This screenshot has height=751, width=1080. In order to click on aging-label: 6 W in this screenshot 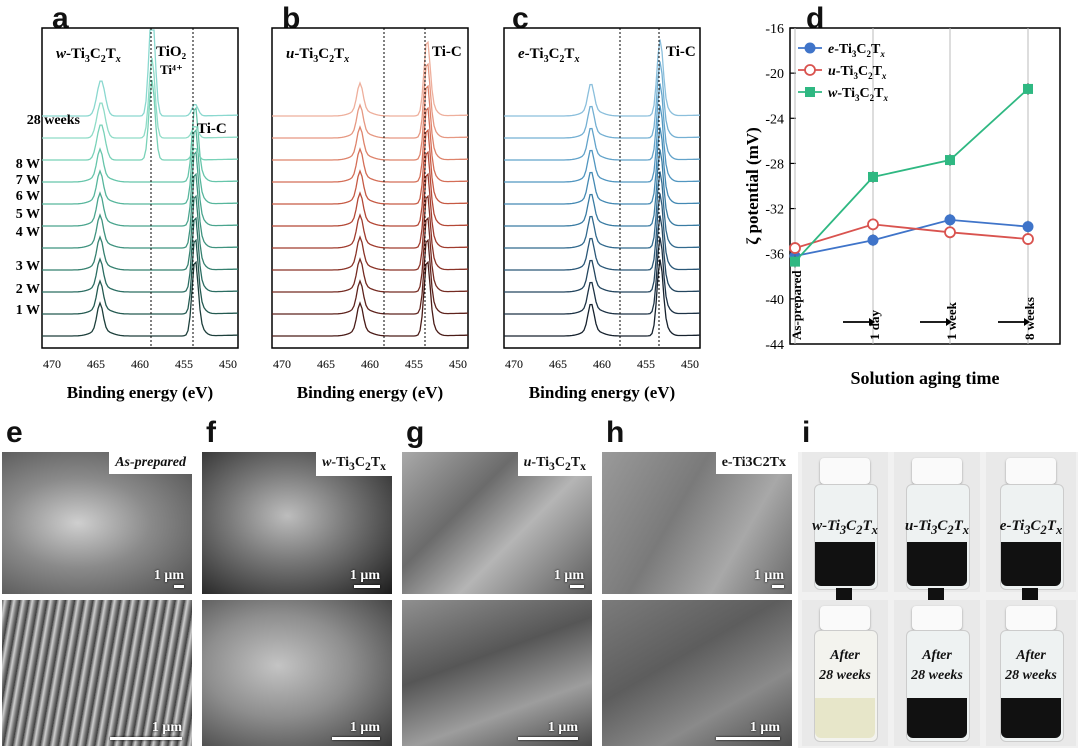, I will do `click(28, 196)`.